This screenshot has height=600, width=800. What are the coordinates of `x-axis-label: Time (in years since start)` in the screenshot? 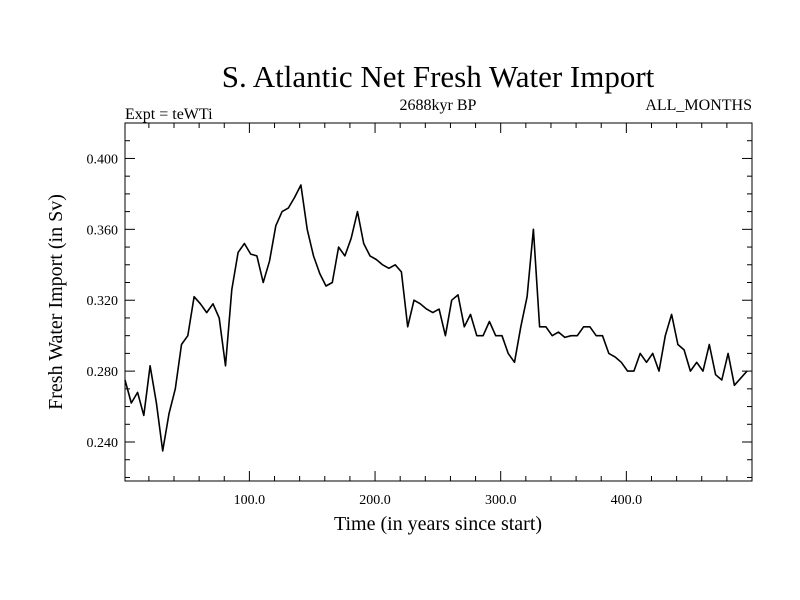 It's located at (438, 524).